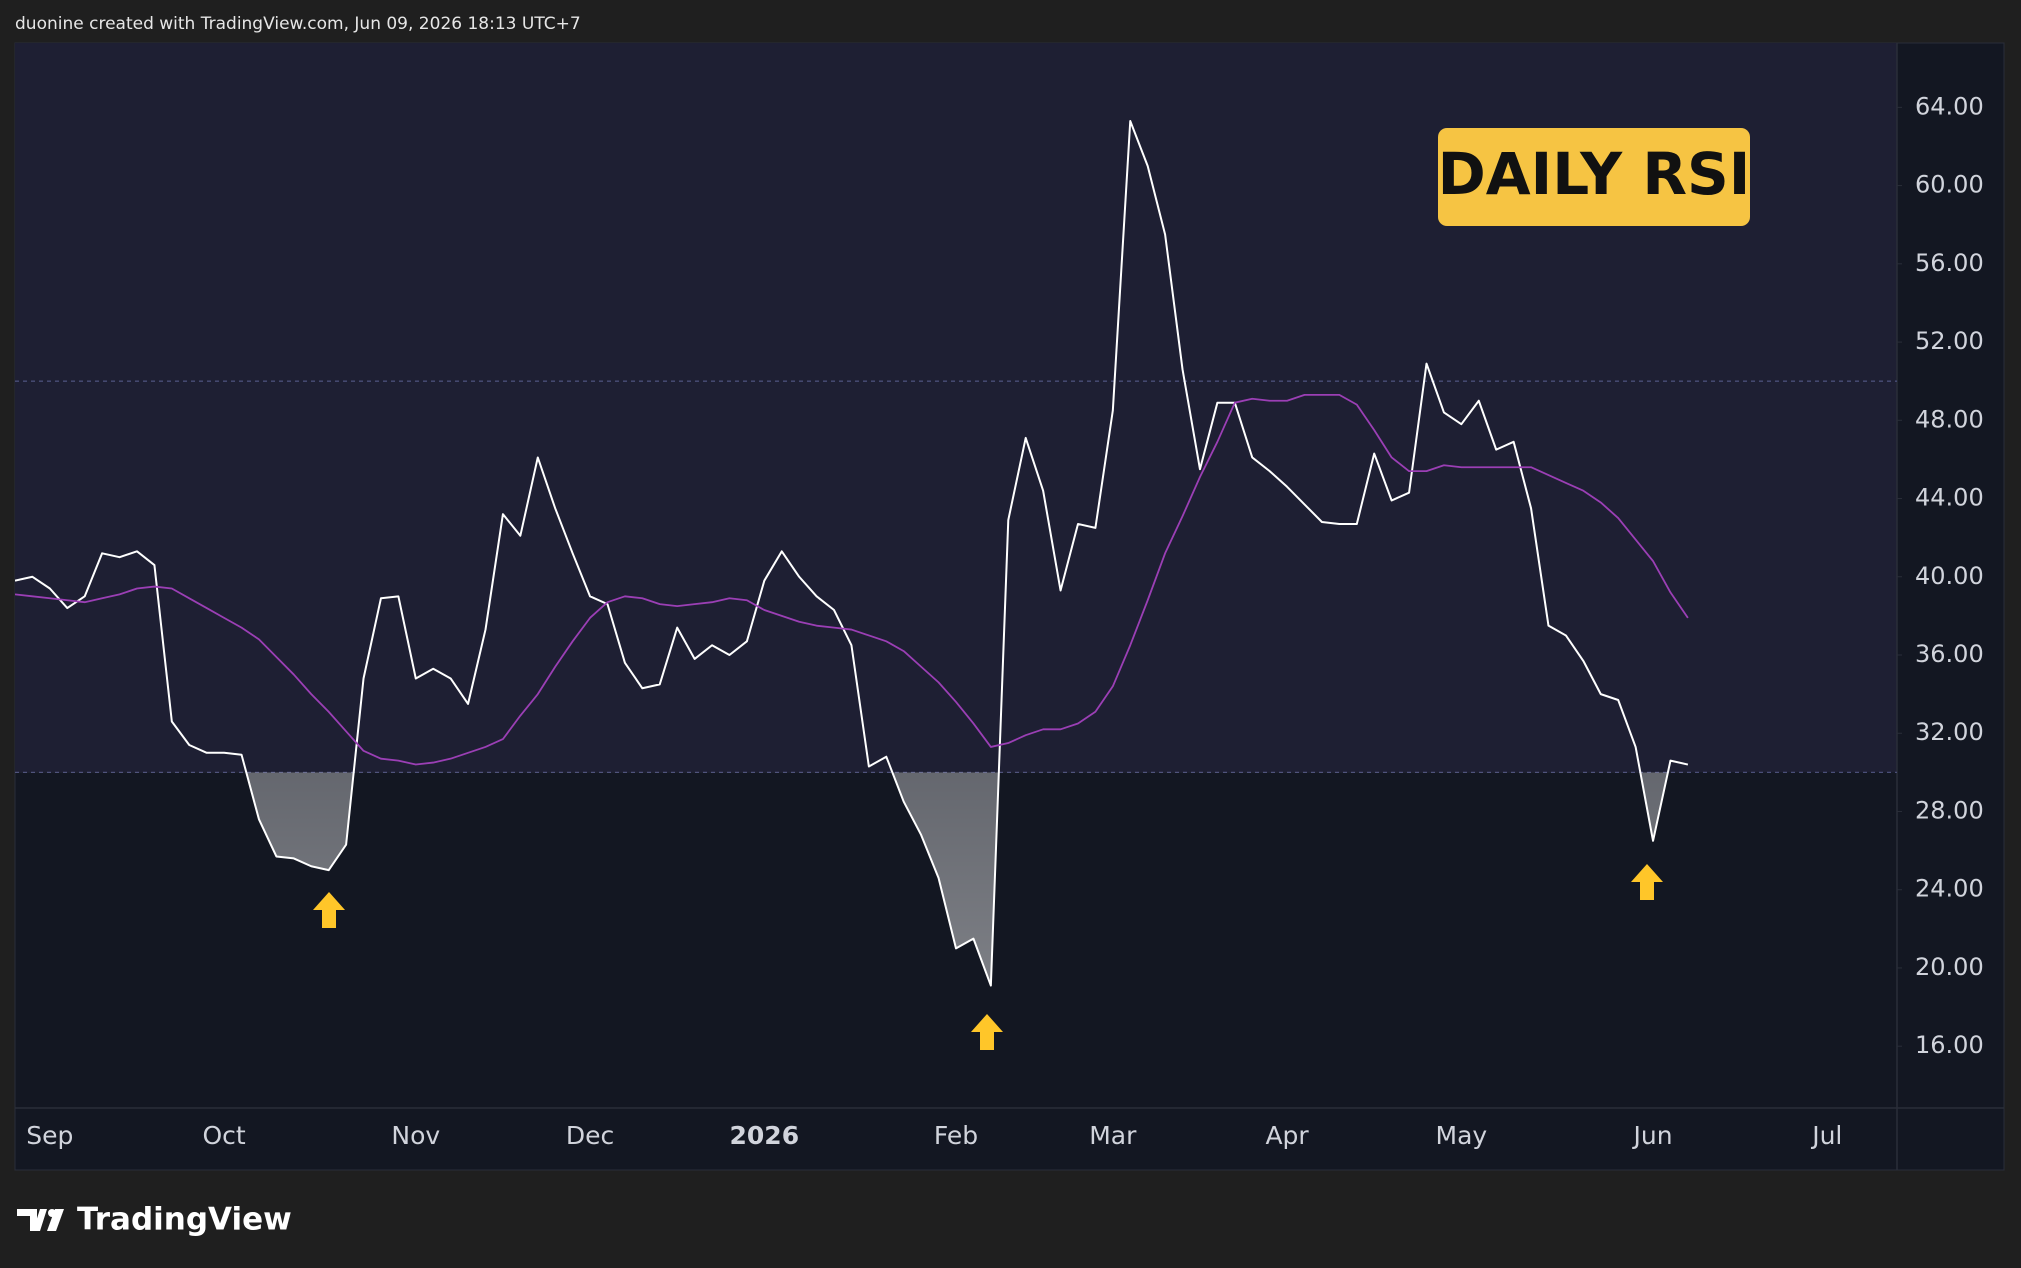 This screenshot has height=1268, width=2021. What do you see at coordinates (1594, 174) in the screenshot?
I see `badge-text: DAILY RSI` at bounding box center [1594, 174].